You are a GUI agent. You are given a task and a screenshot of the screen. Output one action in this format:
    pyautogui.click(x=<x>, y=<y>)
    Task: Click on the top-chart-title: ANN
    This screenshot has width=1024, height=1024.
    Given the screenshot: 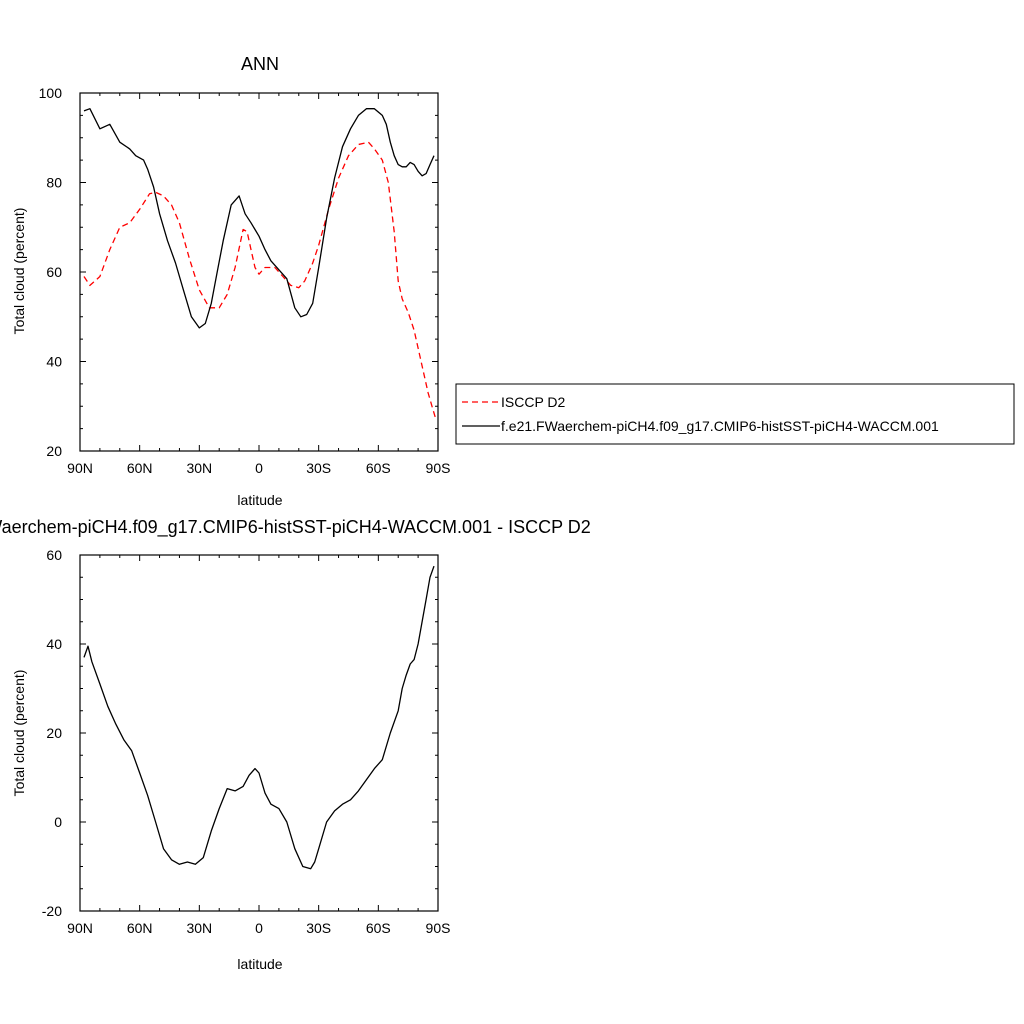 What is the action you would take?
    pyautogui.click(x=260, y=64)
    